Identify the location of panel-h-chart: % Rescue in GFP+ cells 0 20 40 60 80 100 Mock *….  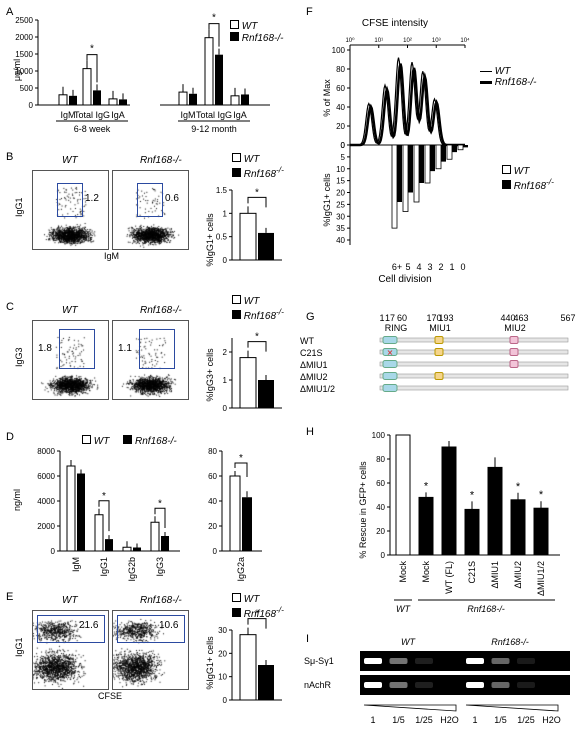
(459, 522).